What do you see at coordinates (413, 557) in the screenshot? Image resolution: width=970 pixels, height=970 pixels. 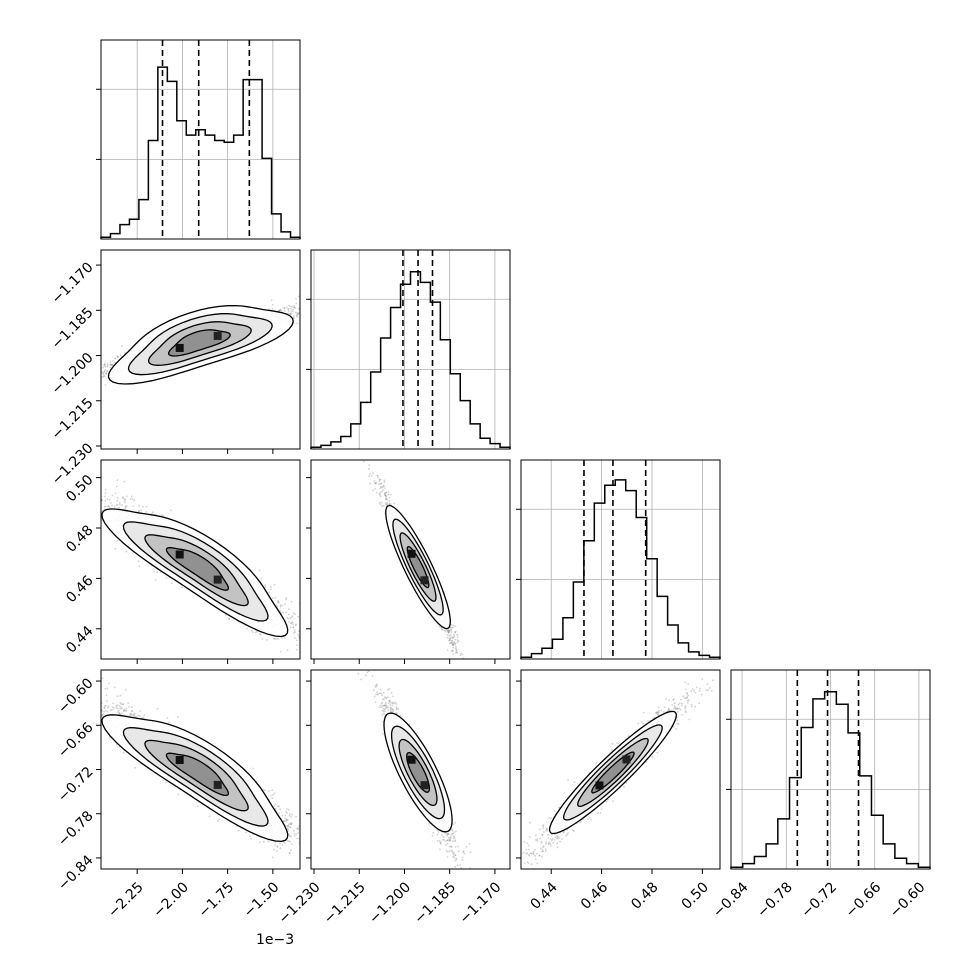 I see `panel-content` at bounding box center [413, 557].